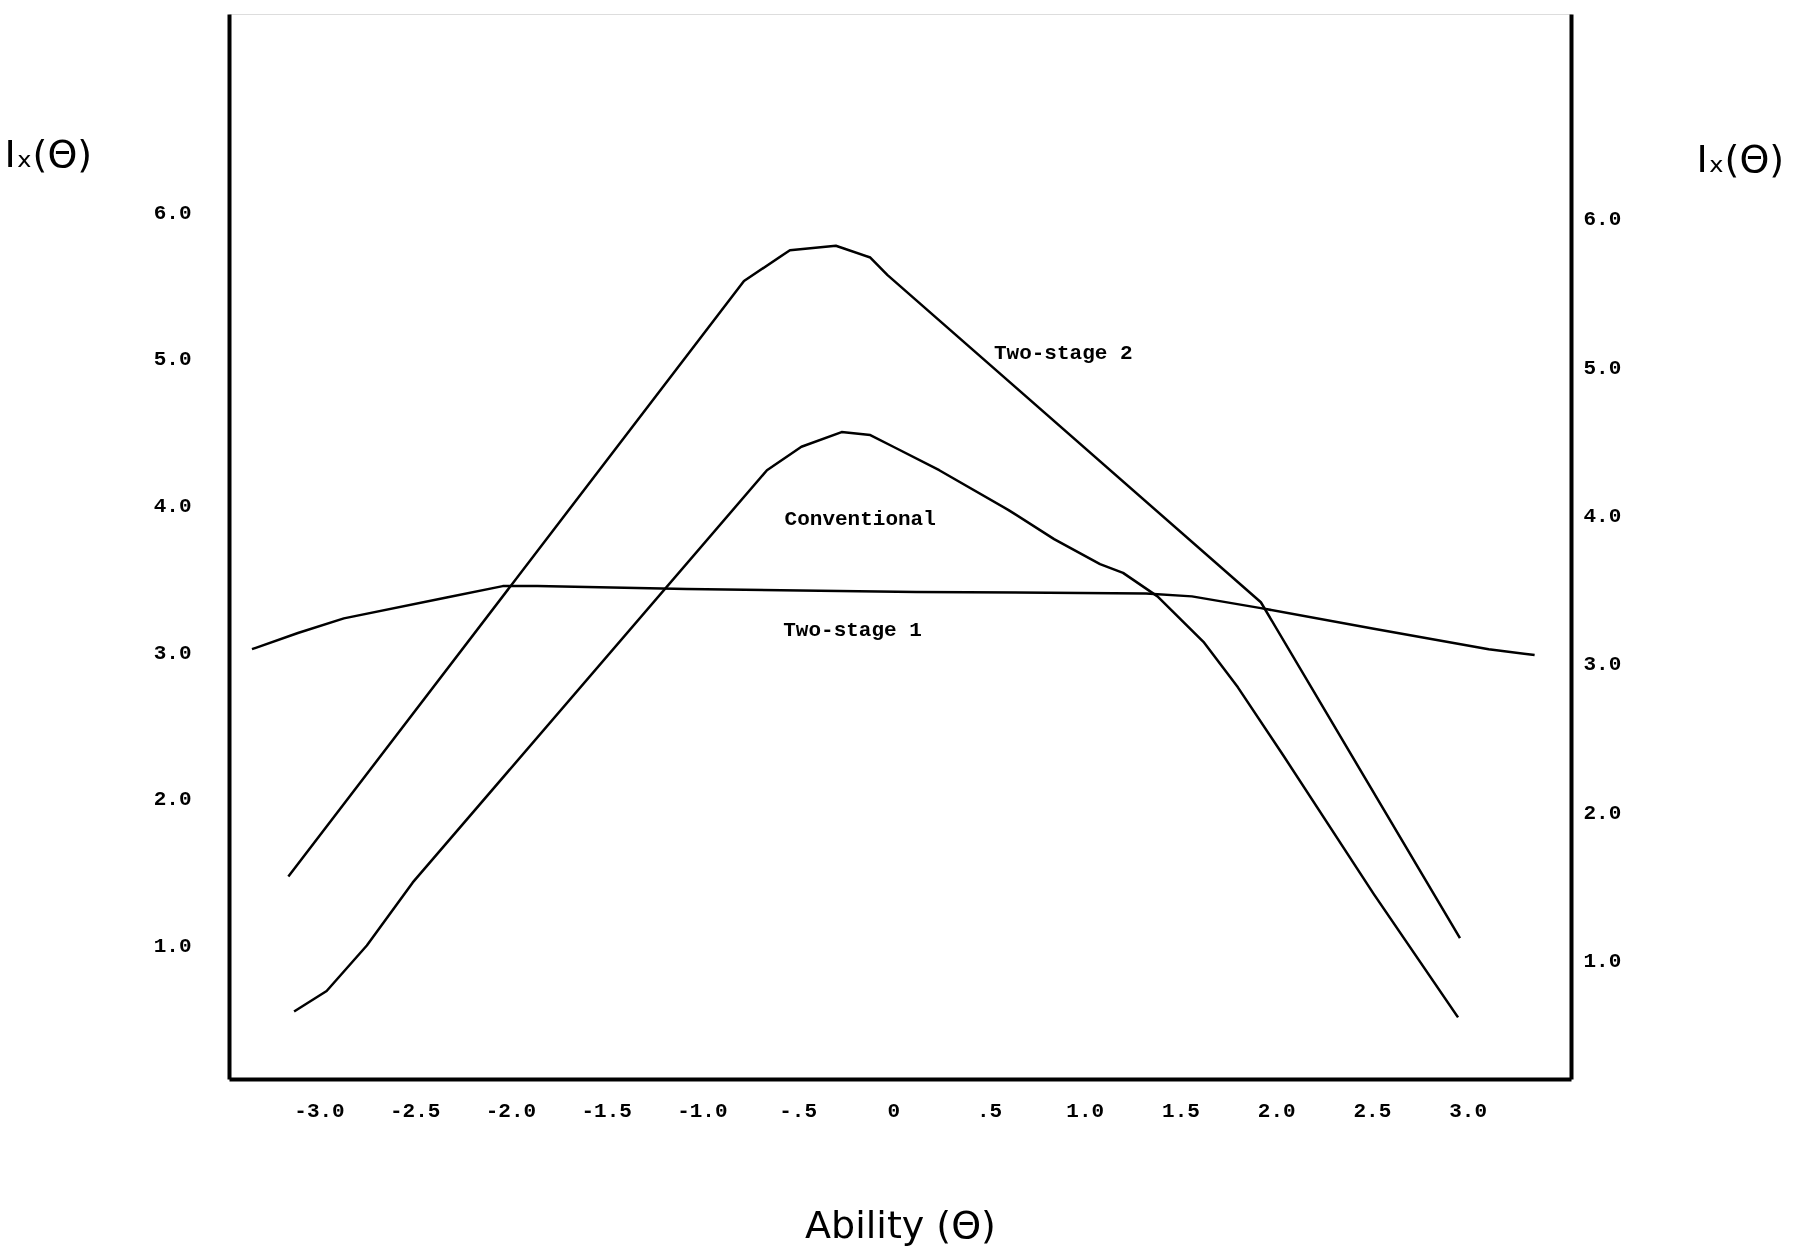  I want to click on x-tick-label: -2.0, so click(511, 1111).